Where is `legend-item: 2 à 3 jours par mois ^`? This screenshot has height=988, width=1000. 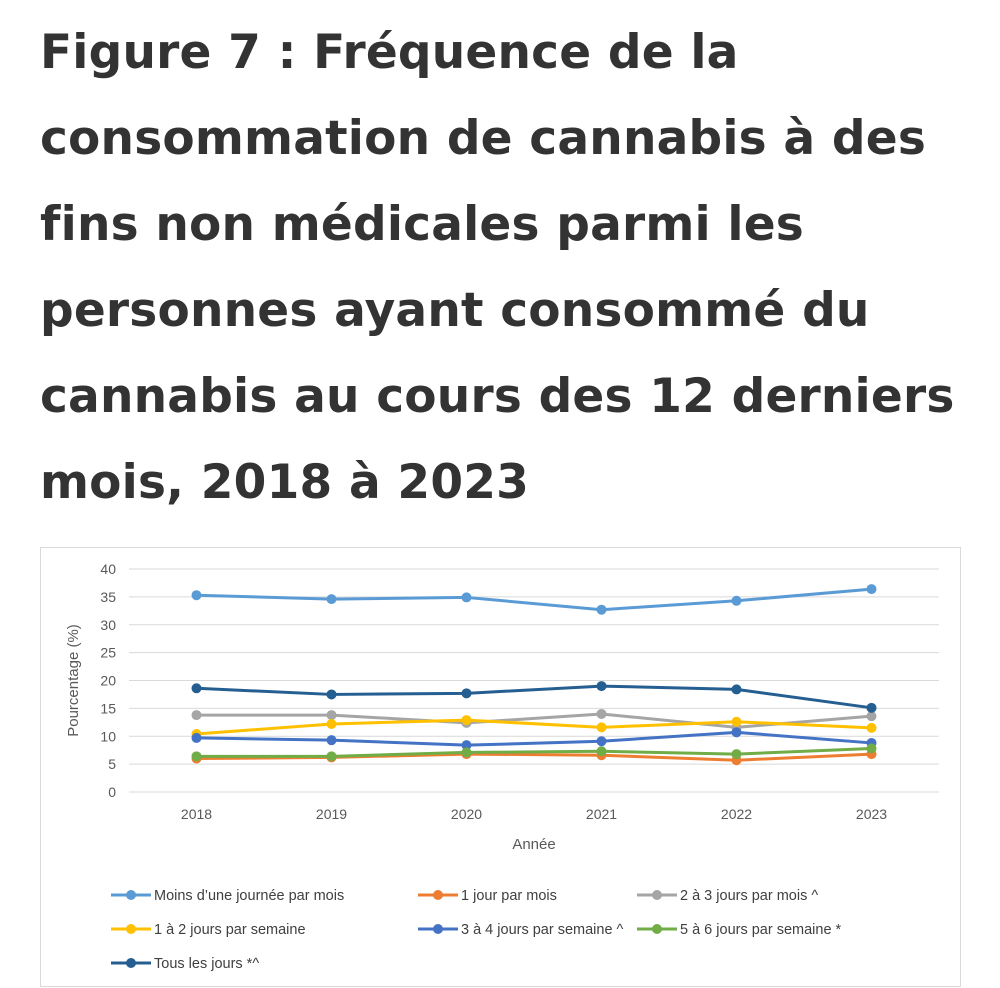
legend-item: 2 à 3 jours par mois ^ is located at coordinates (727, 896).